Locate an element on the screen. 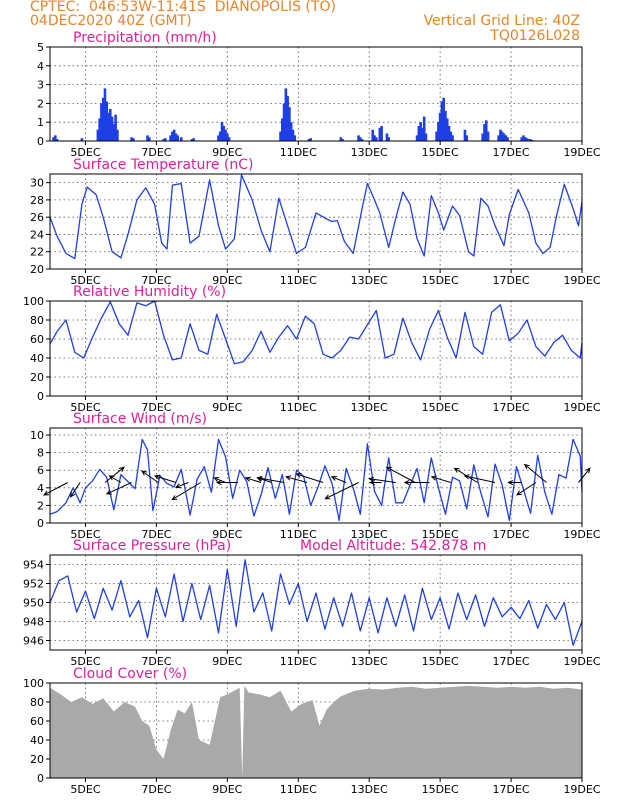 Image resolution: width=618 pixels, height=800 pixels. pressure-title: Surface Pressure (hPa) is located at coordinates (152, 546).